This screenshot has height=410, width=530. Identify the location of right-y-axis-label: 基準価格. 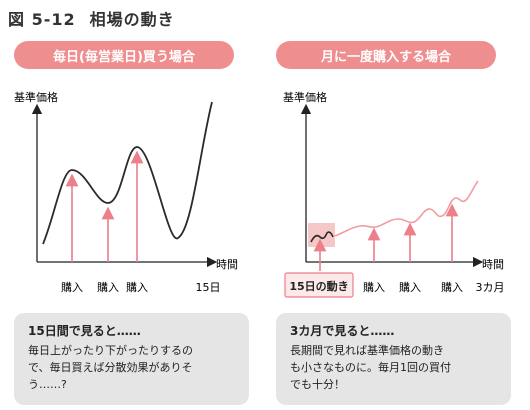
(305, 97).